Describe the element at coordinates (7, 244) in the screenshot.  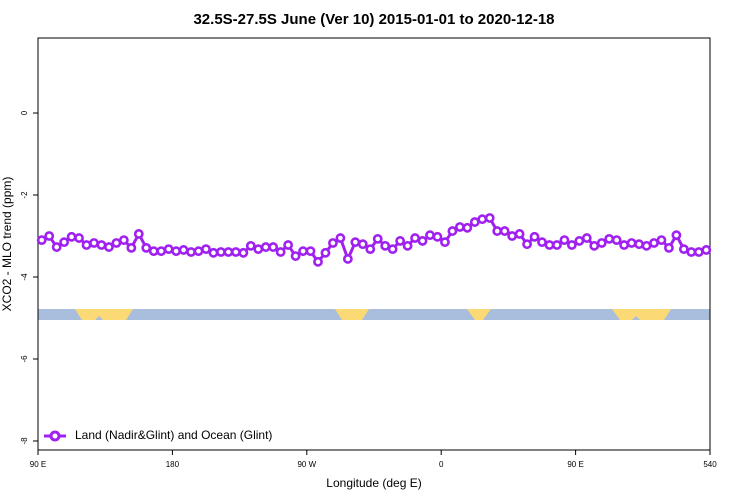
I see `y-axis-label: XCO2 - MLO trend (ppm)` at that location.